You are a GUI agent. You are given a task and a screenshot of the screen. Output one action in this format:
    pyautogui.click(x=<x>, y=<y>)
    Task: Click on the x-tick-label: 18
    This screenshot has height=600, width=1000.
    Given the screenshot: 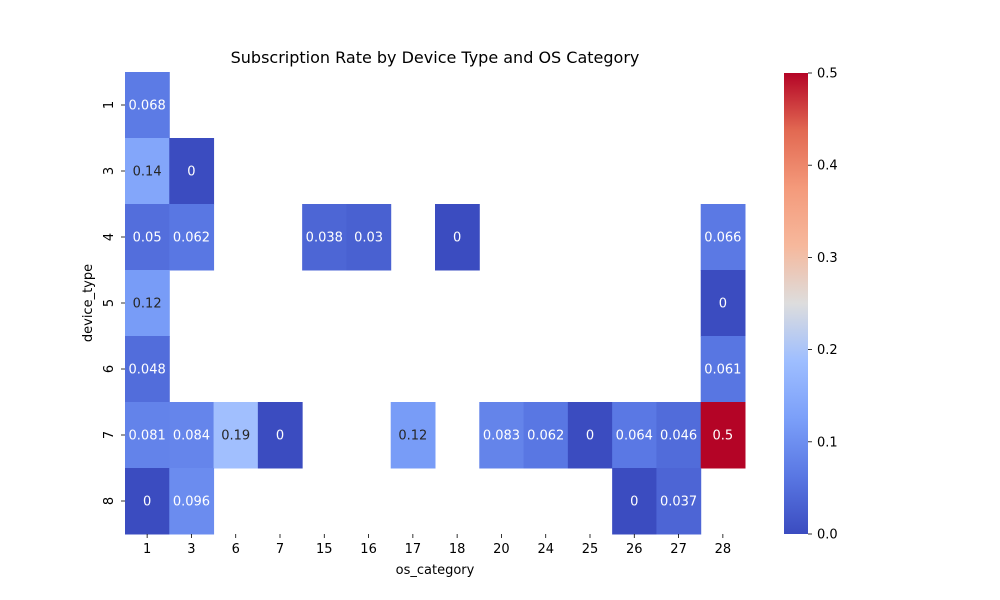 What is the action you would take?
    pyautogui.click(x=457, y=549)
    